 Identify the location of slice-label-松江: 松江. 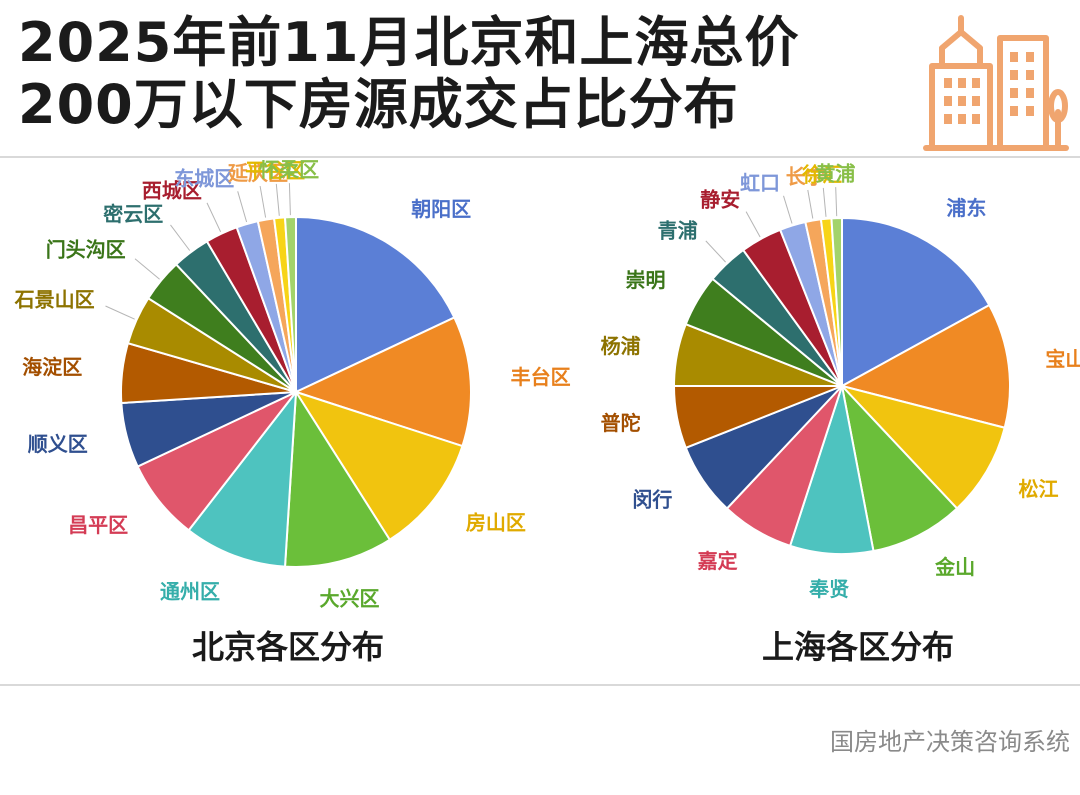
(1039, 489).